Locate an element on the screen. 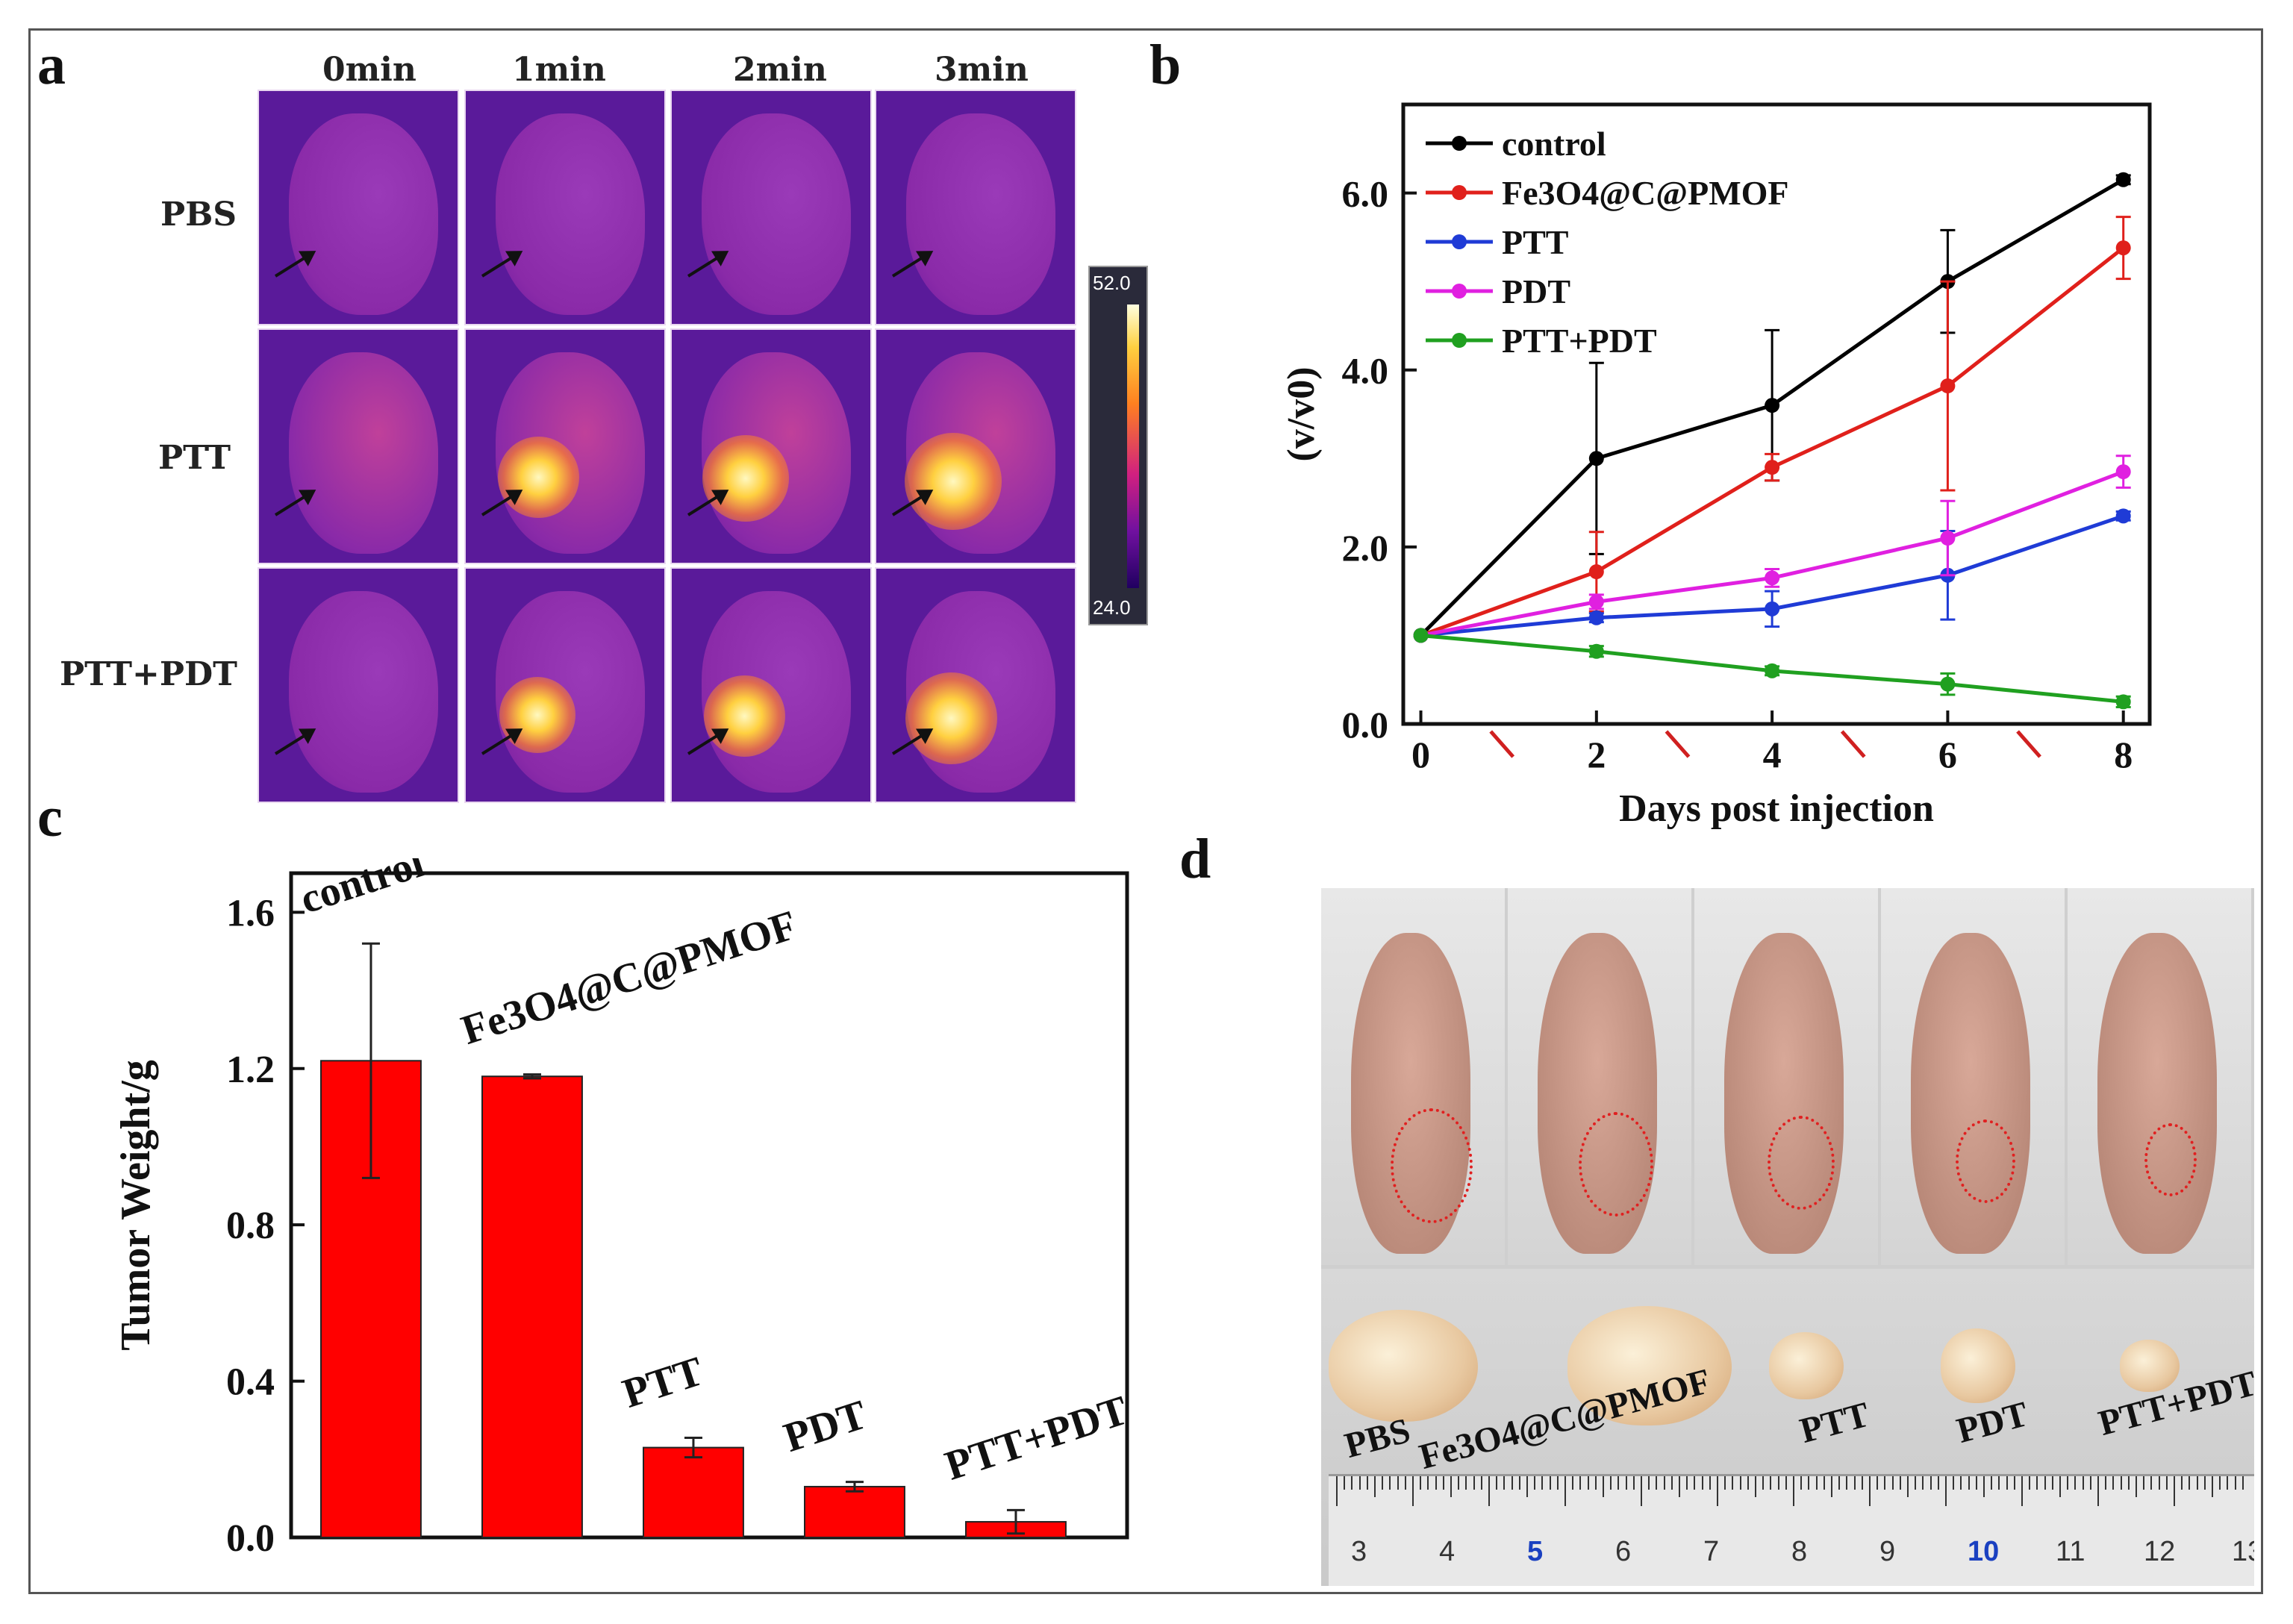 The width and height of the screenshot is (2293, 1624). thermal-image-ptt-pdt-1min is located at coordinates (565, 685).